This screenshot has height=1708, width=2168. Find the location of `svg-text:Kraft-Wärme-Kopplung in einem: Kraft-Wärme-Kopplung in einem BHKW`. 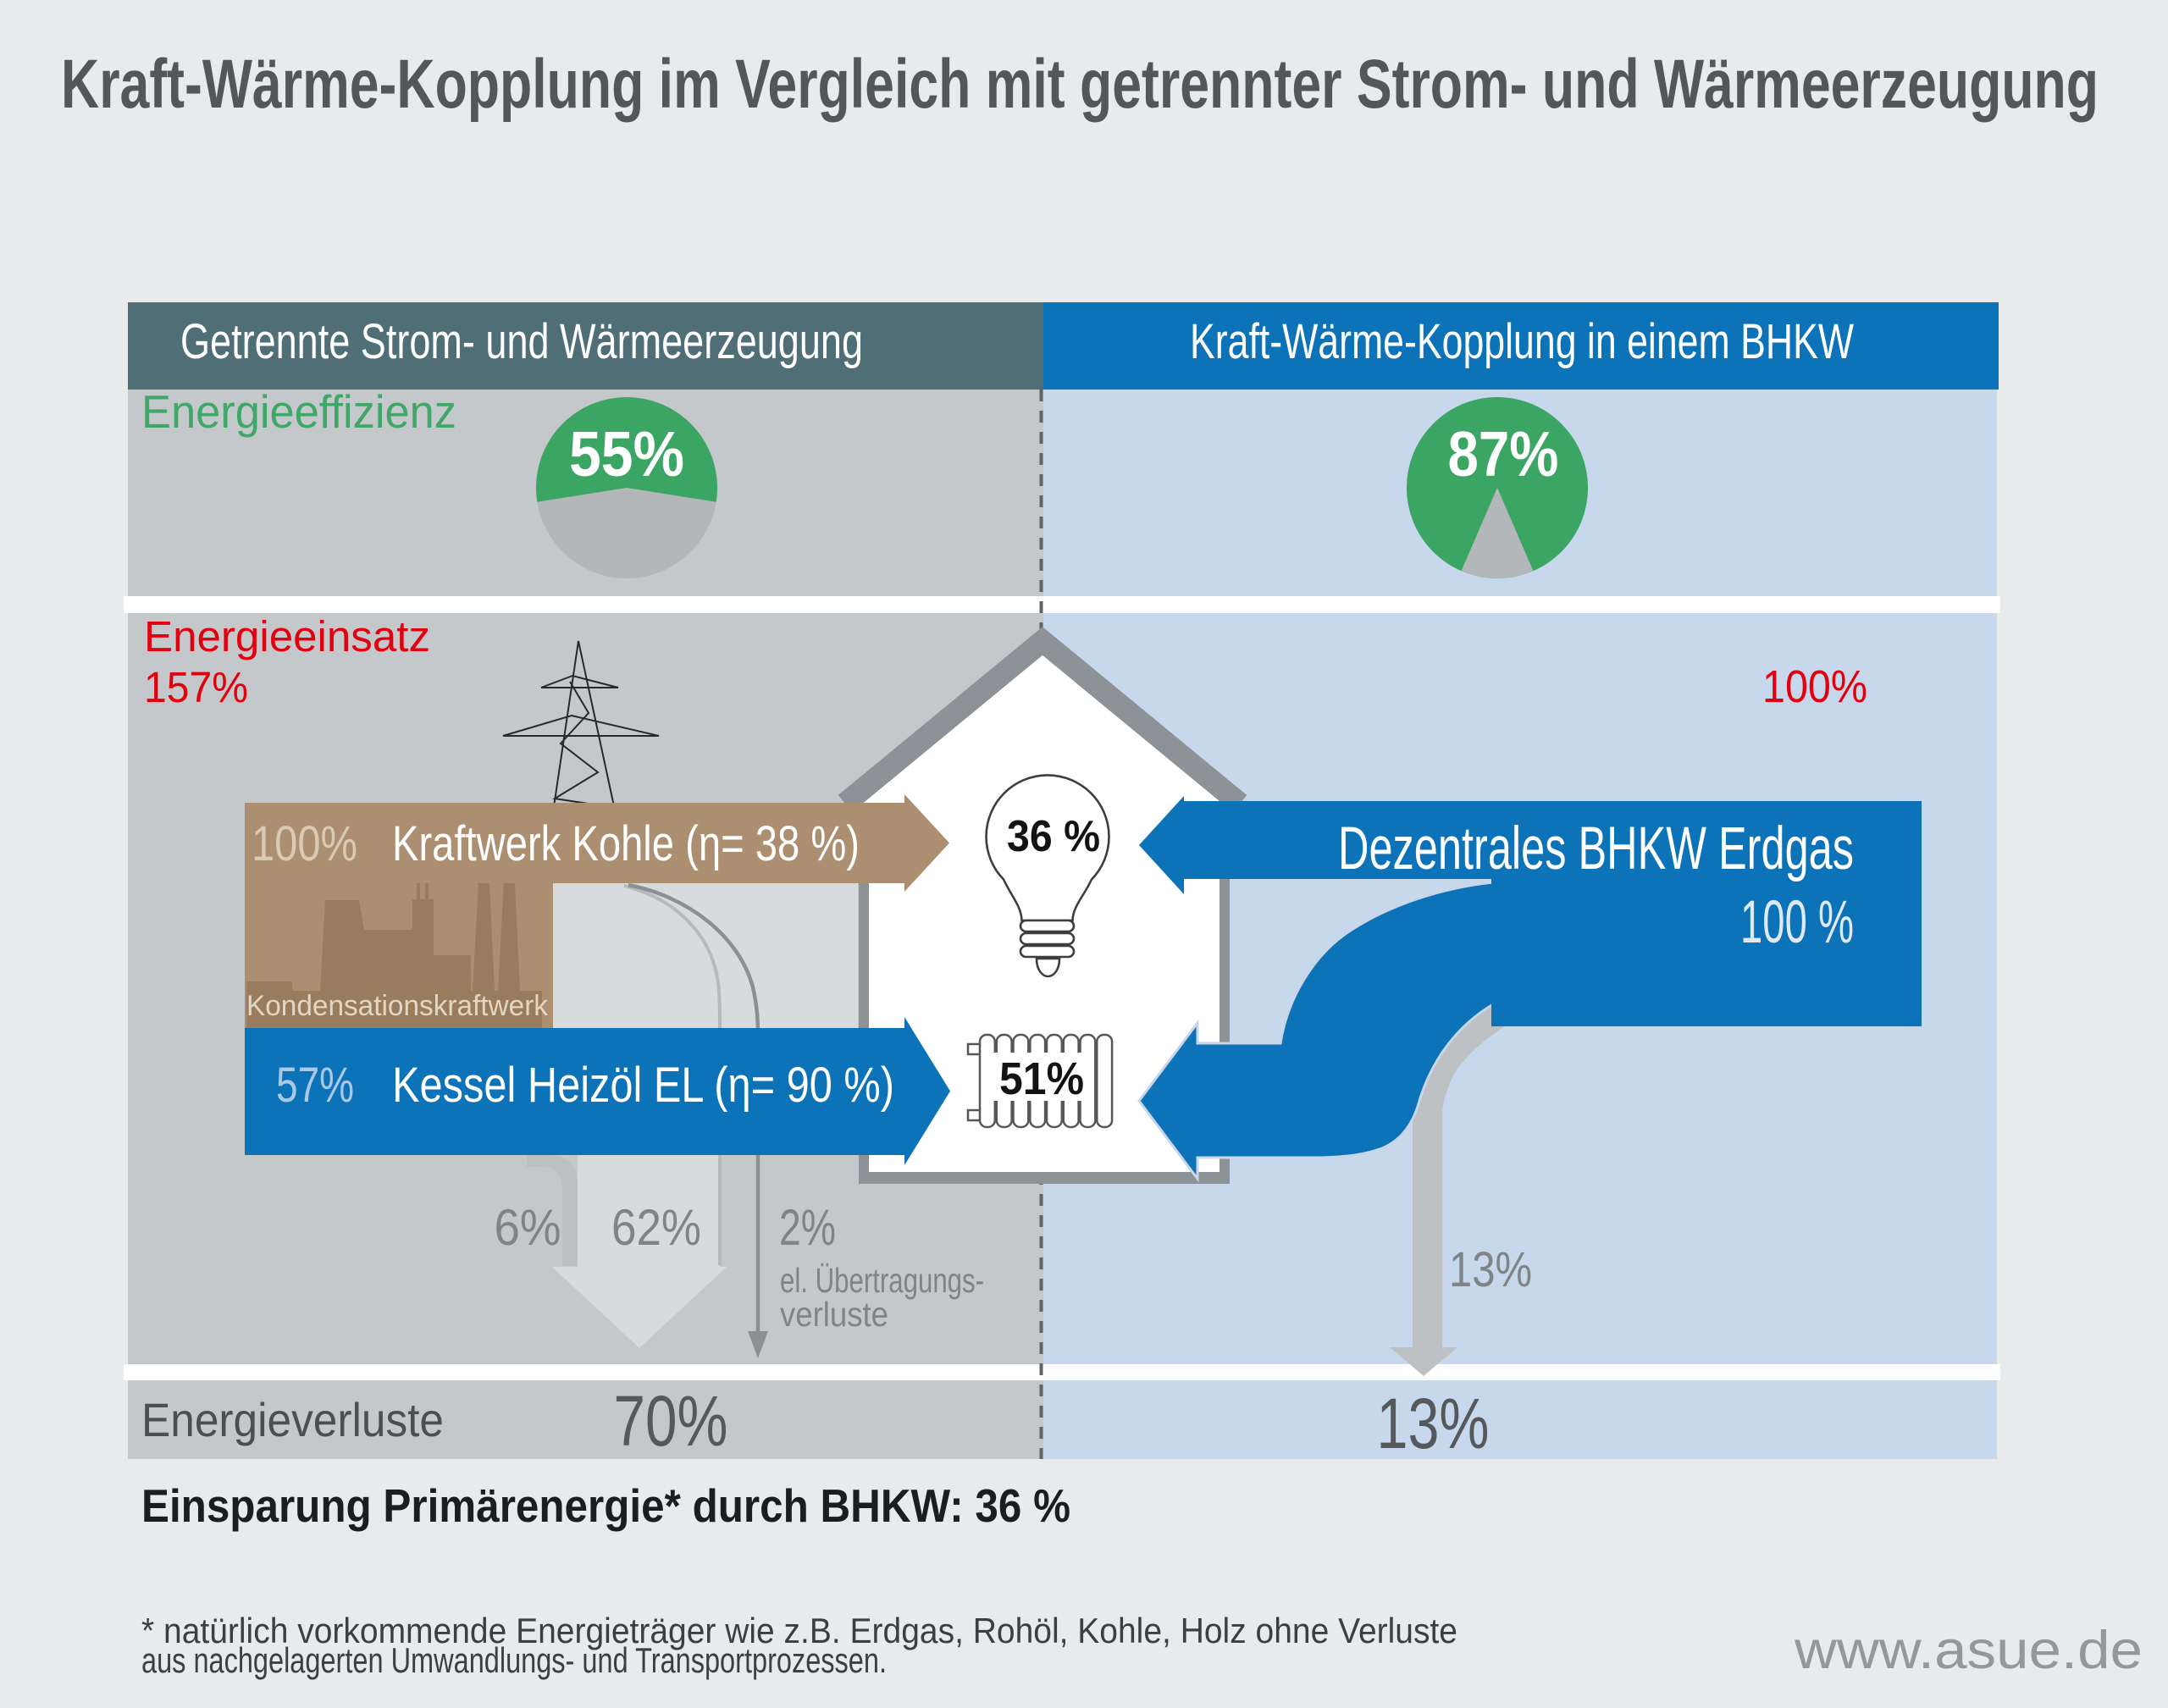

svg-text:Kraft-Wärme-Kopplung in einem: Kraft-Wärme-Kopplung in einem BHKW is located at coordinates (1522, 341).